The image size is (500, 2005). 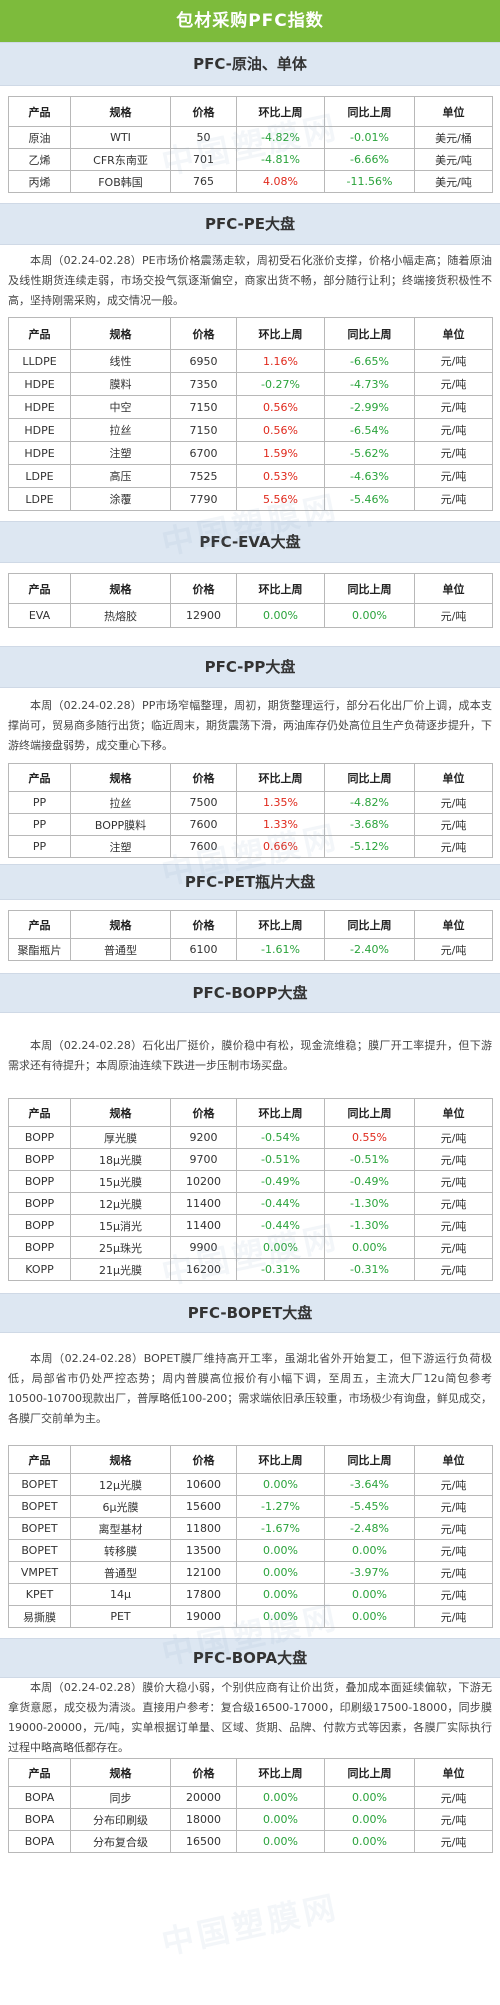 What do you see at coordinates (369, 824) in the screenshot?
I see `table-cell: -3.68%` at bounding box center [369, 824].